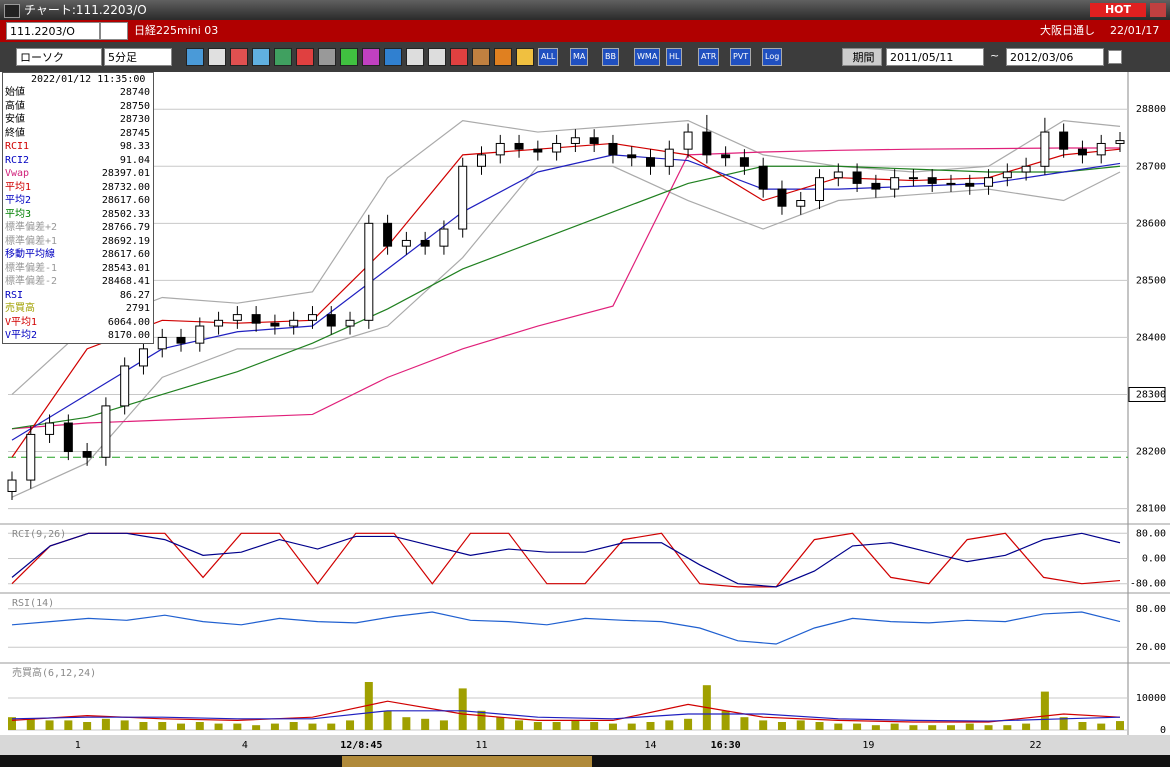 The height and width of the screenshot is (767, 1170). What do you see at coordinates (1067, 30) in the screenshot?
I see `session: 大阪日通し` at bounding box center [1067, 30].